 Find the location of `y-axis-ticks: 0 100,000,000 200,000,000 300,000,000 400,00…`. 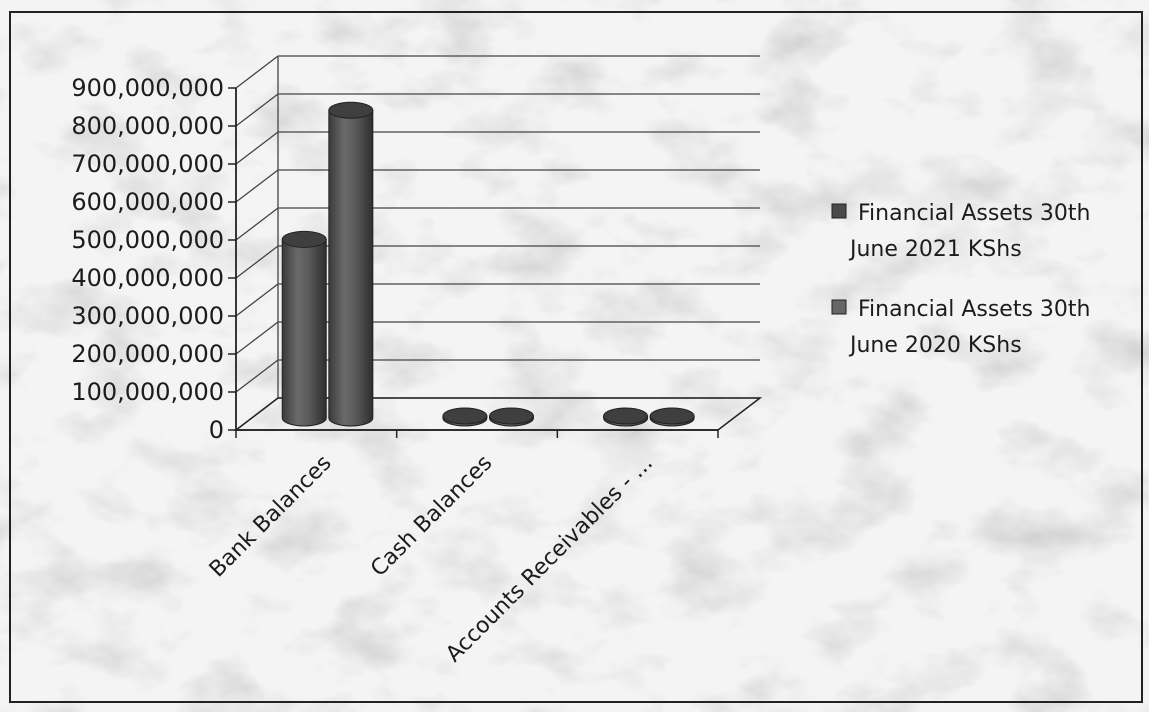

y-axis-ticks: 0 100,000,000 200,000,000 300,000,000 400,00… is located at coordinates (147, 259).